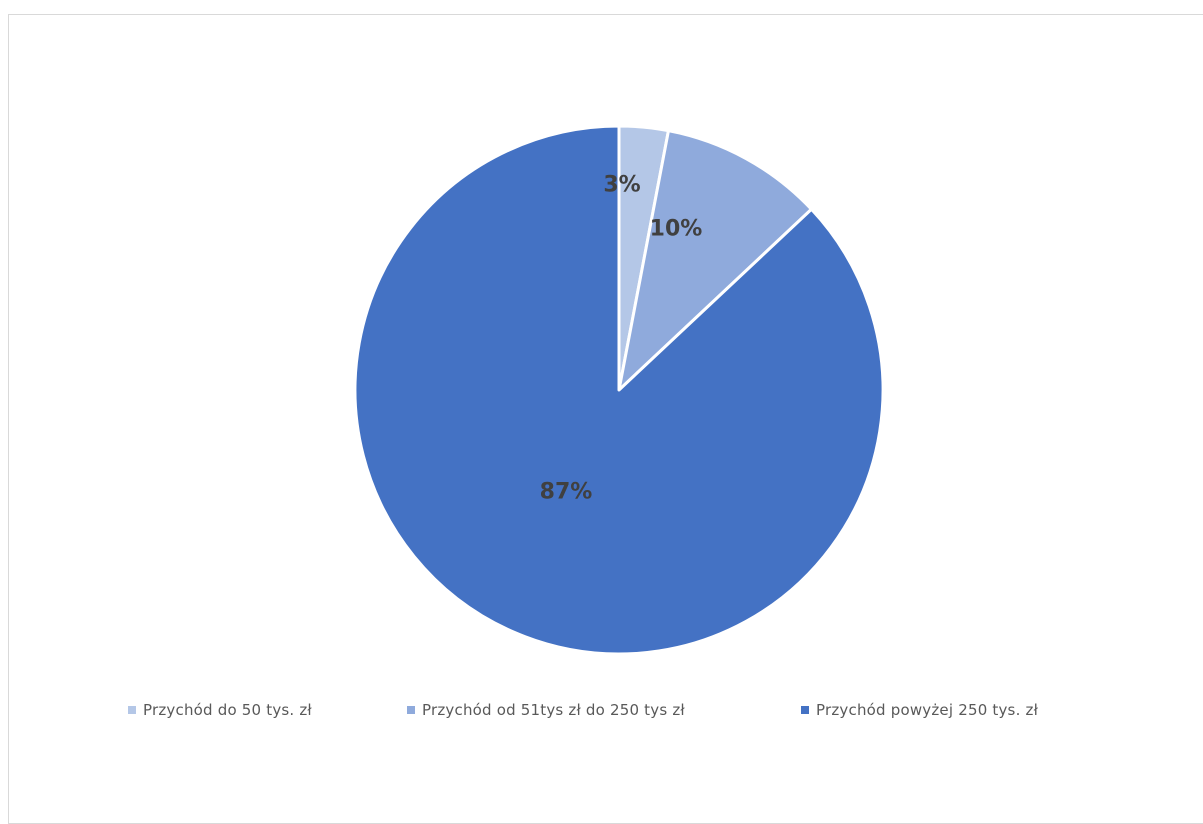 Image resolution: width=1203 pixels, height=824 pixels. What do you see at coordinates (621, 185) in the screenshot?
I see `slice-data-label-1: 3%` at bounding box center [621, 185].